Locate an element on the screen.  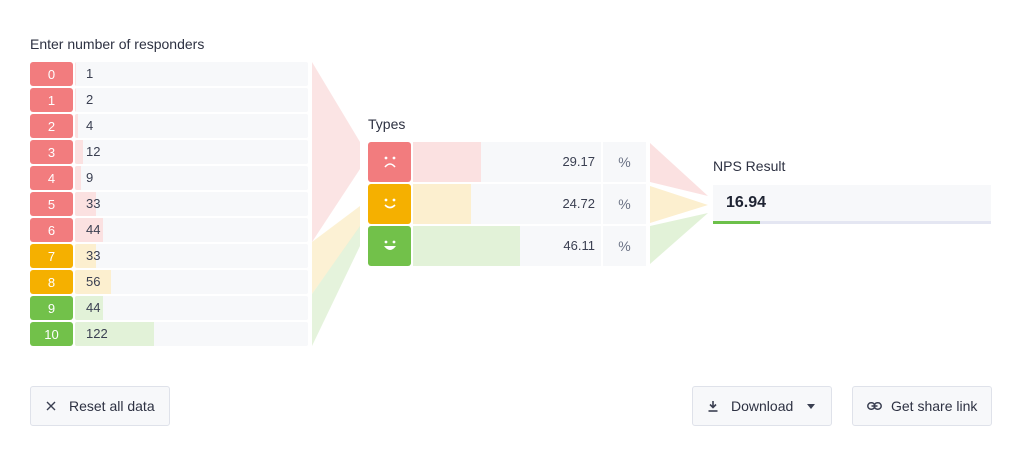
type-row-passives: 24.72% is located at coordinates (507, 204).